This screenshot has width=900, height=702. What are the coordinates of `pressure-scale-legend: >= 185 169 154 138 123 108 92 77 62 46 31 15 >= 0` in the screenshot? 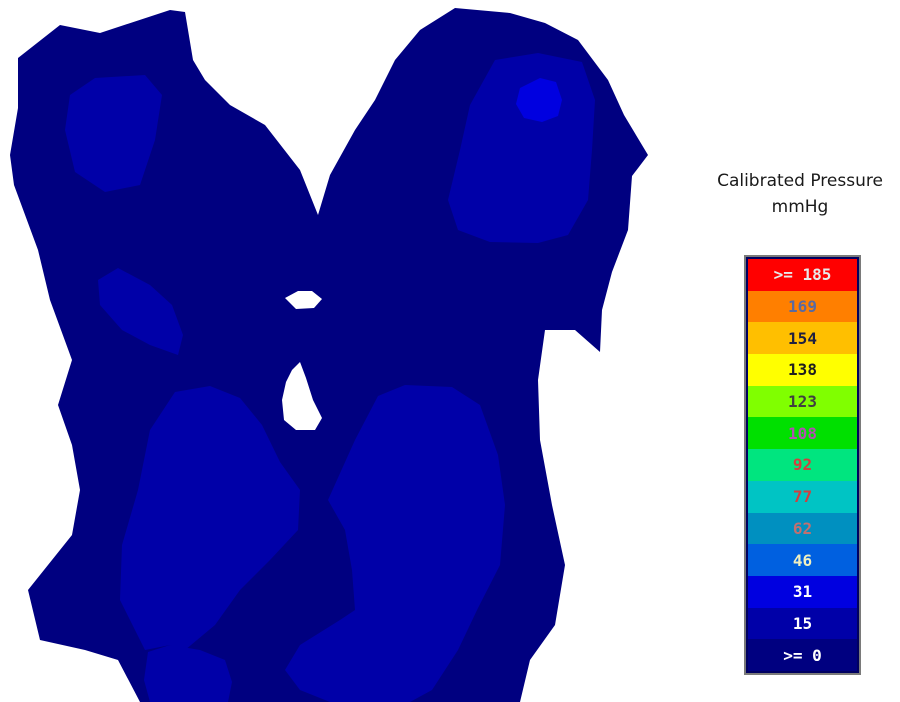 It's located at (802, 465).